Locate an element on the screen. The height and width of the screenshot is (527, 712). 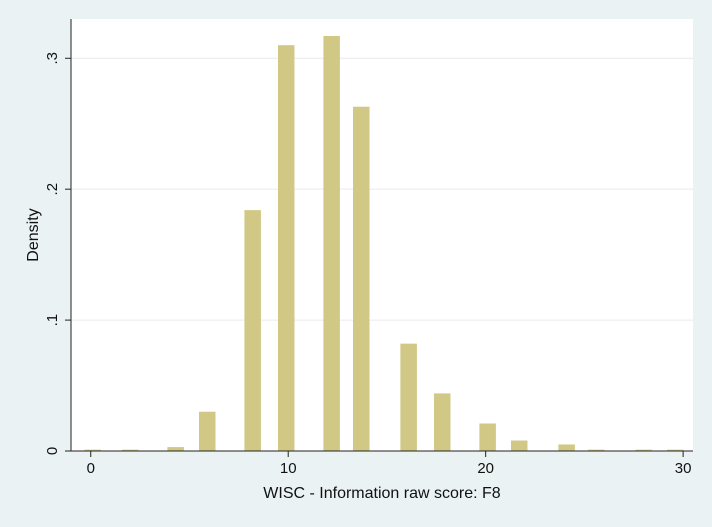
y-axis-ticks: 0 .1 .2 .3 is located at coordinates (57, 253).